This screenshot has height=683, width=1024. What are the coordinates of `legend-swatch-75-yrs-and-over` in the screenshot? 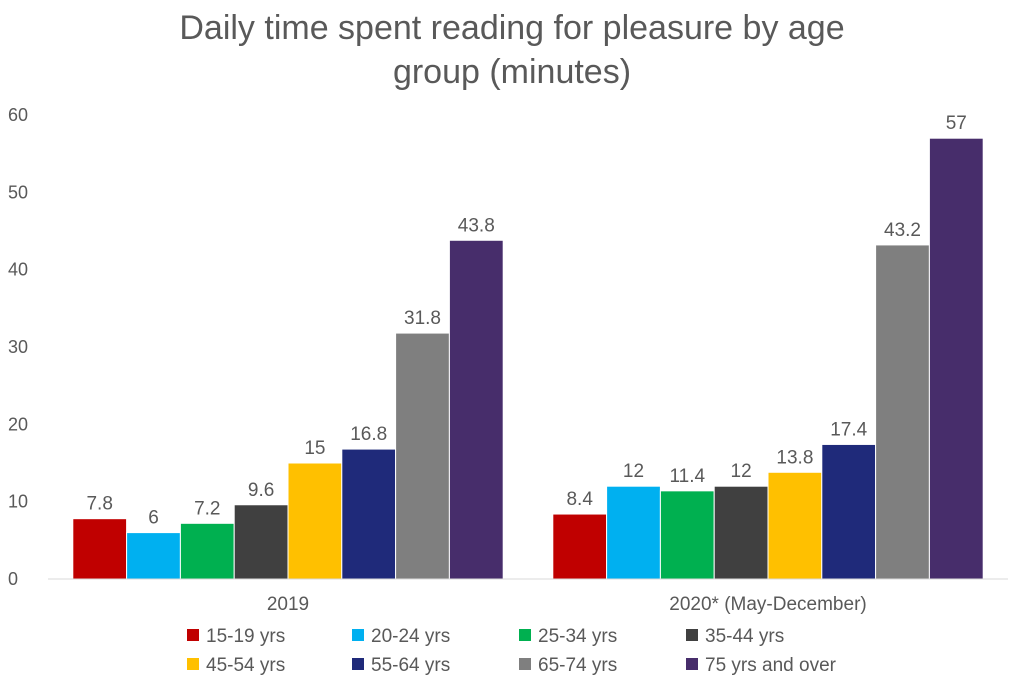 It's located at (692, 664).